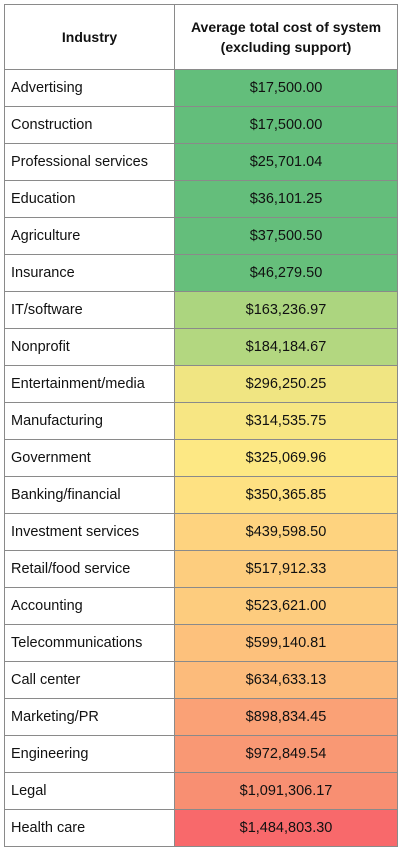 The height and width of the screenshot is (847, 400). I want to click on table-row: Manufacturing $314,535.75, so click(201, 421).